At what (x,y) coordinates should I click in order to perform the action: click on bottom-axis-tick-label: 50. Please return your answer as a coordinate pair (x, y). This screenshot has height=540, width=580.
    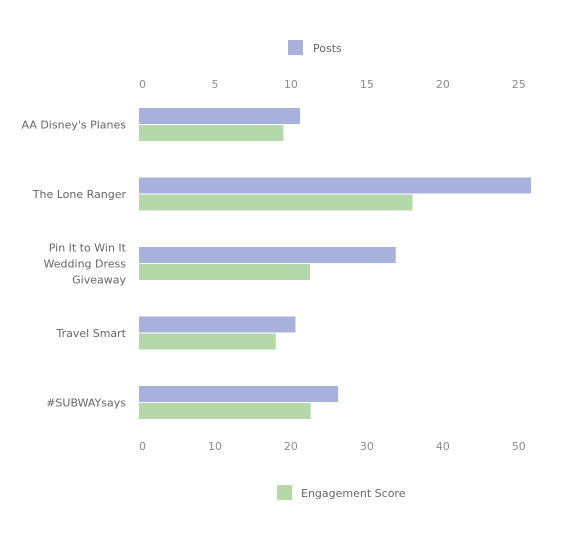
    Looking at the image, I should click on (519, 446).